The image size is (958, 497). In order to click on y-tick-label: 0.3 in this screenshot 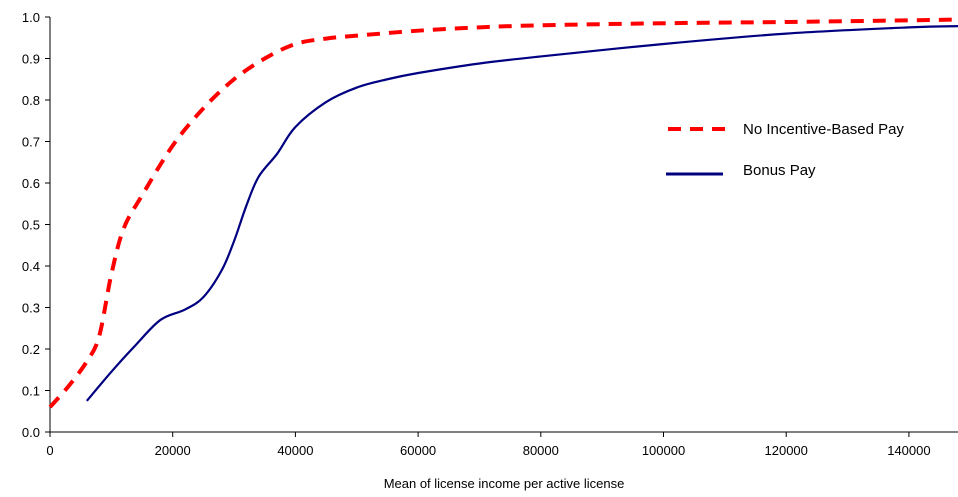, I will do `click(31, 308)`.